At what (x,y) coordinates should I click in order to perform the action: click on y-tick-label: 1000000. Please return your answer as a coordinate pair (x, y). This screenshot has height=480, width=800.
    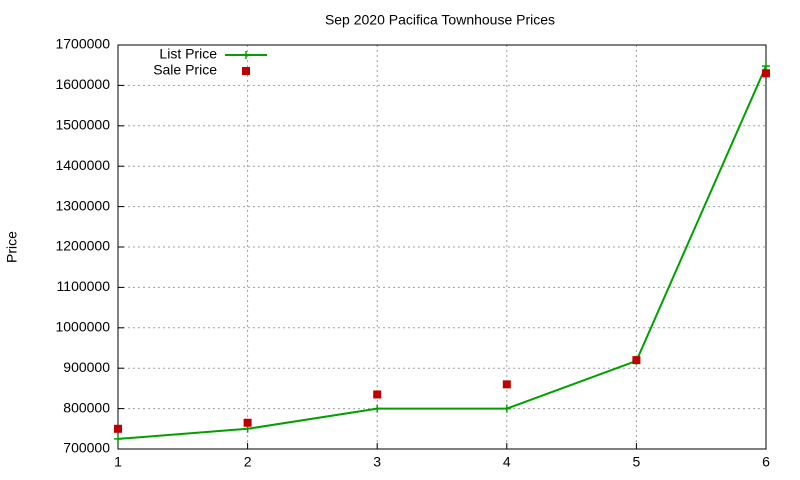
    Looking at the image, I should click on (82, 327).